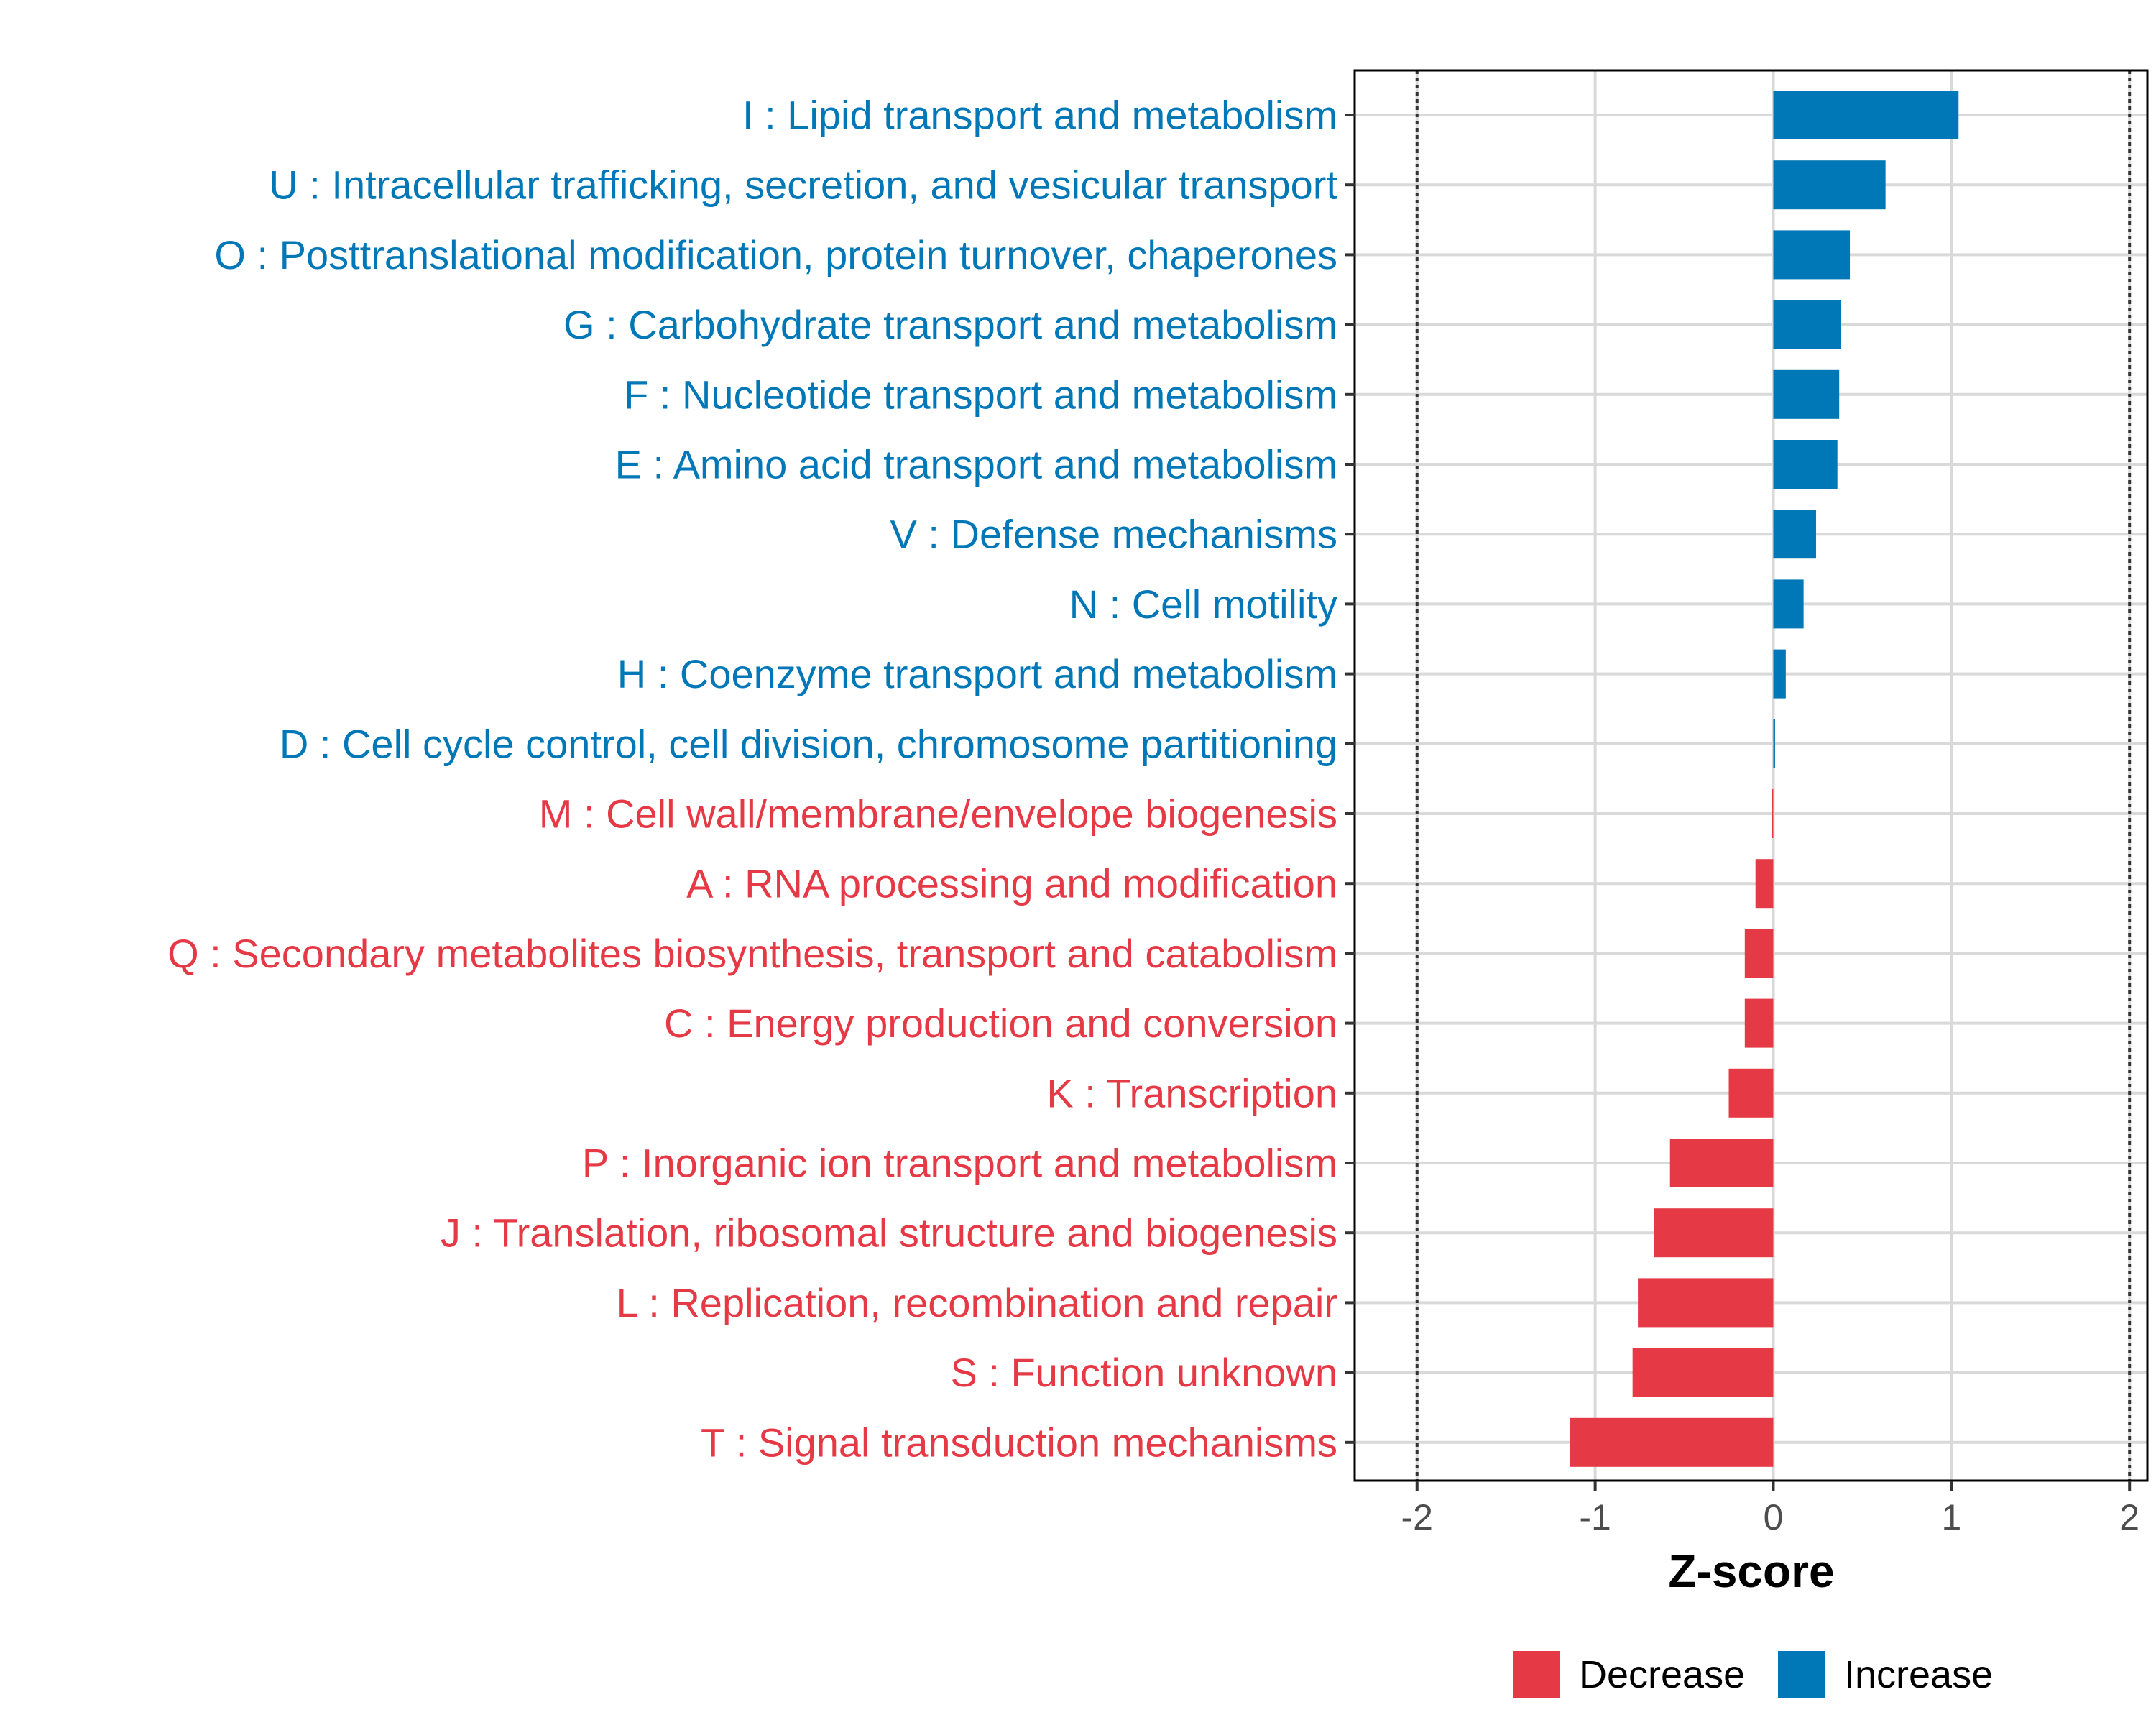  I want to click on category-label: C : Energy production and conversion, so click(1001, 1023).